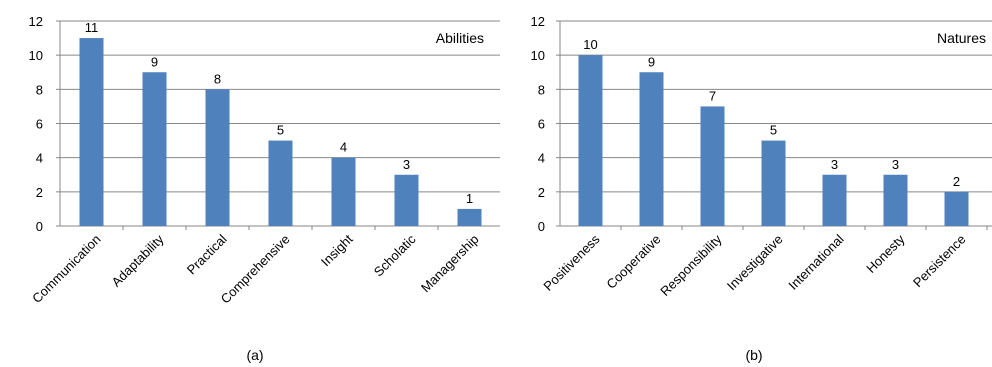  What do you see at coordinates (207, 254) in the screenshot?
I see `x-tick-label: Practical` at bounding box center [207, 254].